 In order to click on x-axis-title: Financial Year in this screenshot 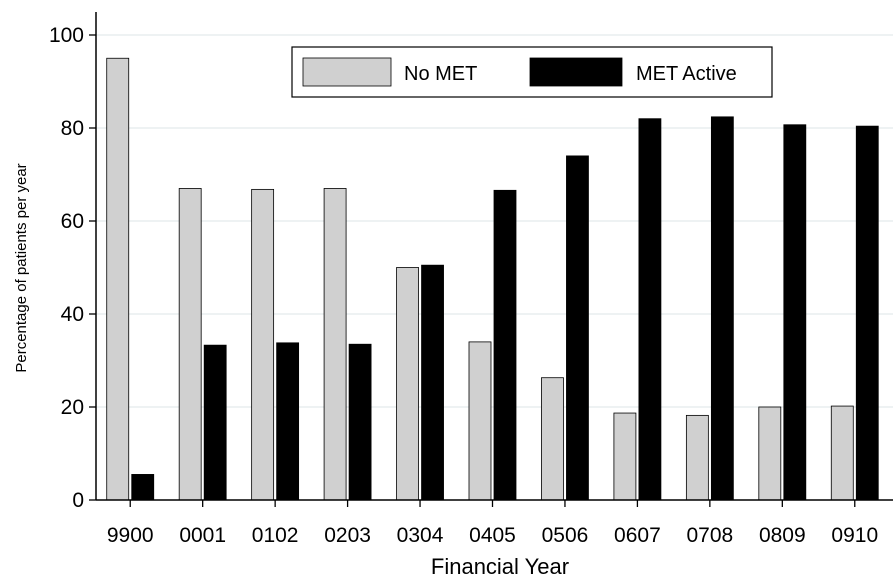, I will do `click(500, 566)`.